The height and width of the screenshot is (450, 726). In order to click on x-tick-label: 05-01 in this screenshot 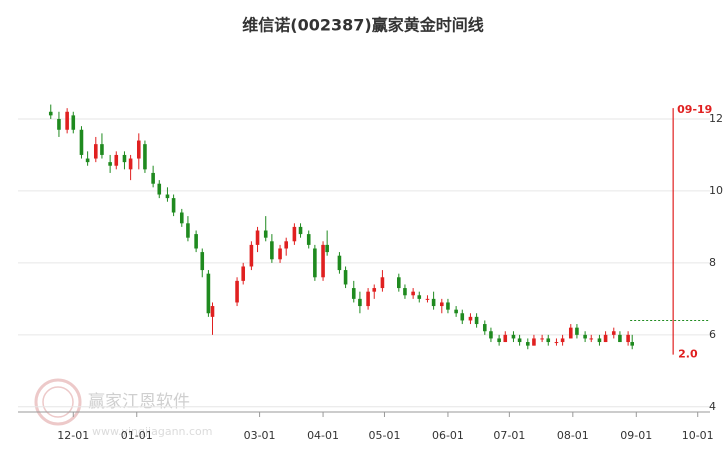, I will do `click(384, 435)`.